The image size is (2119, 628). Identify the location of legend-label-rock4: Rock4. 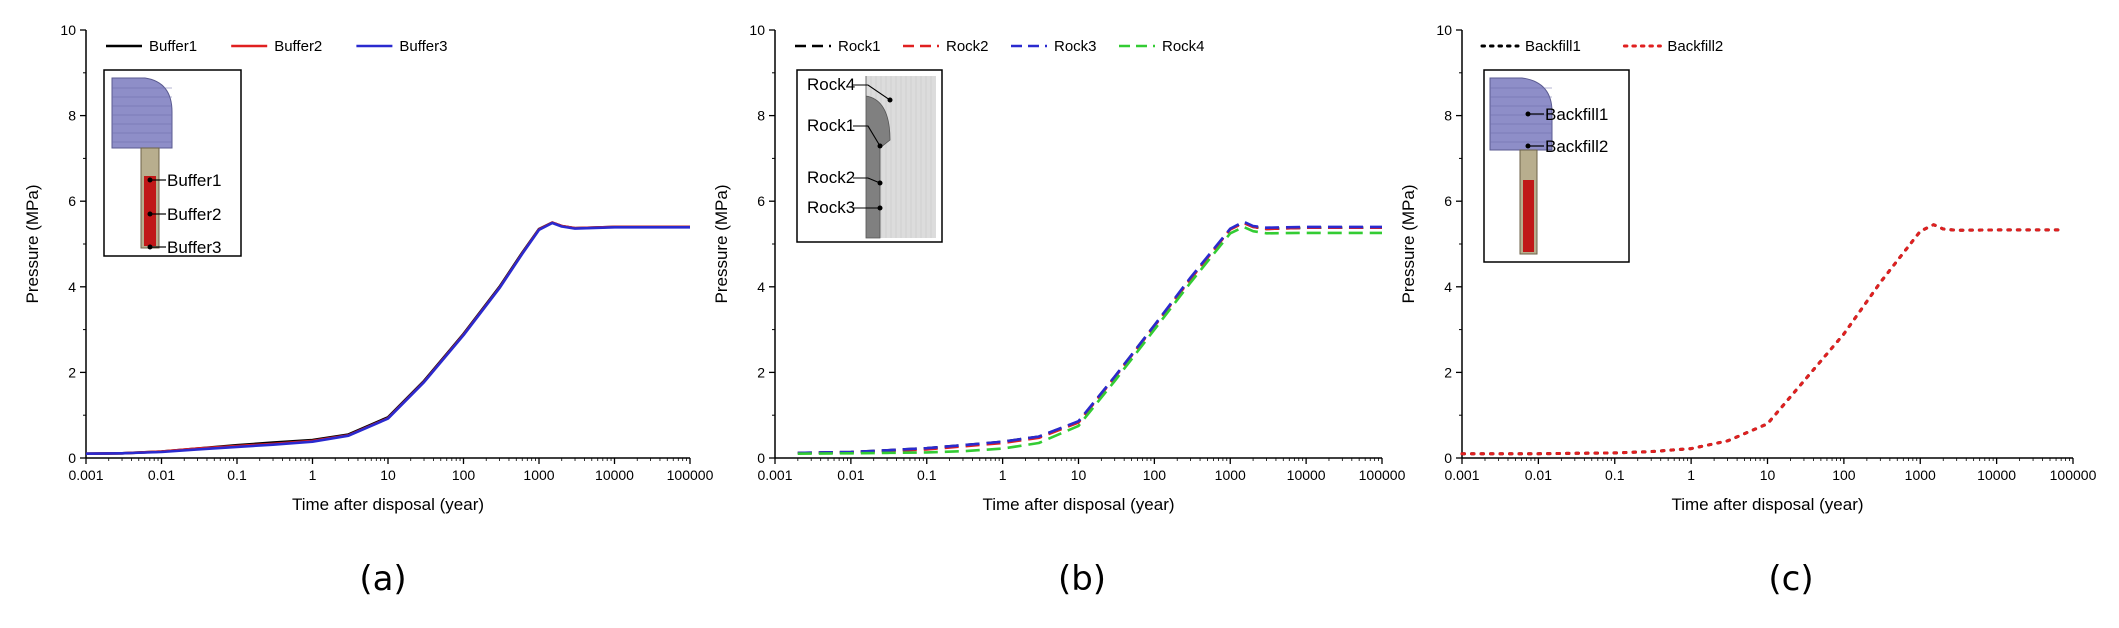
(1183, 46).